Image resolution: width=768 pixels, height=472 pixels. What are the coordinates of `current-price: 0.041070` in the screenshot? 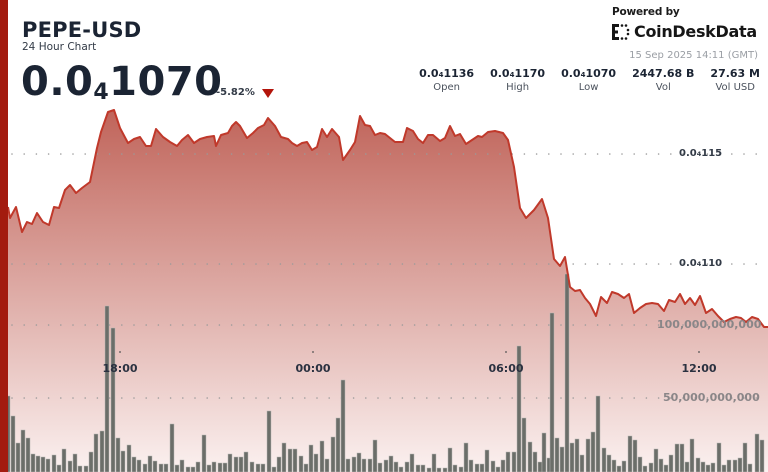 It's located at (122, 85).